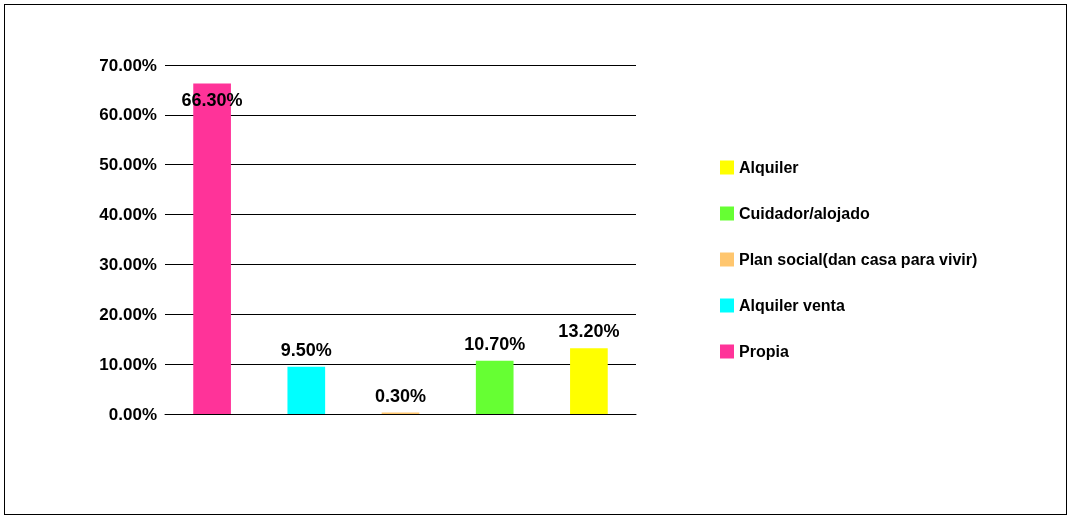 The height and width of the screenshot is (519, 1071). What do you see at coordinates (128, 165) in the screenshot?
I see `y-tick-label: 50.00%` at bounding box center [128, 165].